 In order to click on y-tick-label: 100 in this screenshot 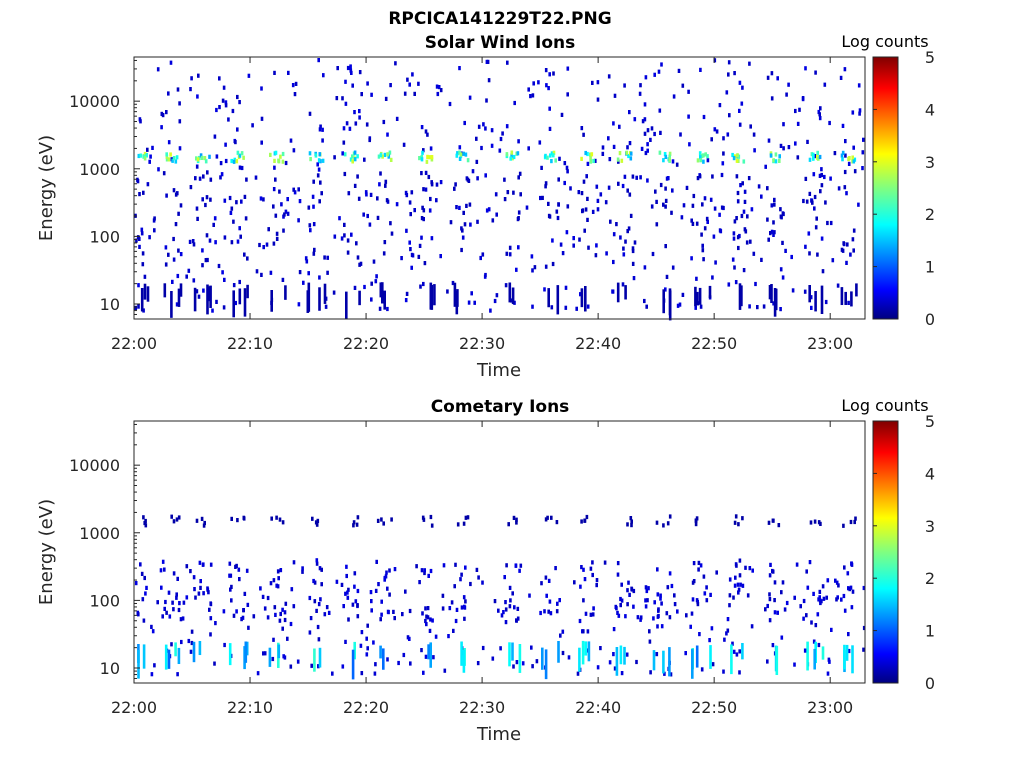, I will do `click(104, 600)`.